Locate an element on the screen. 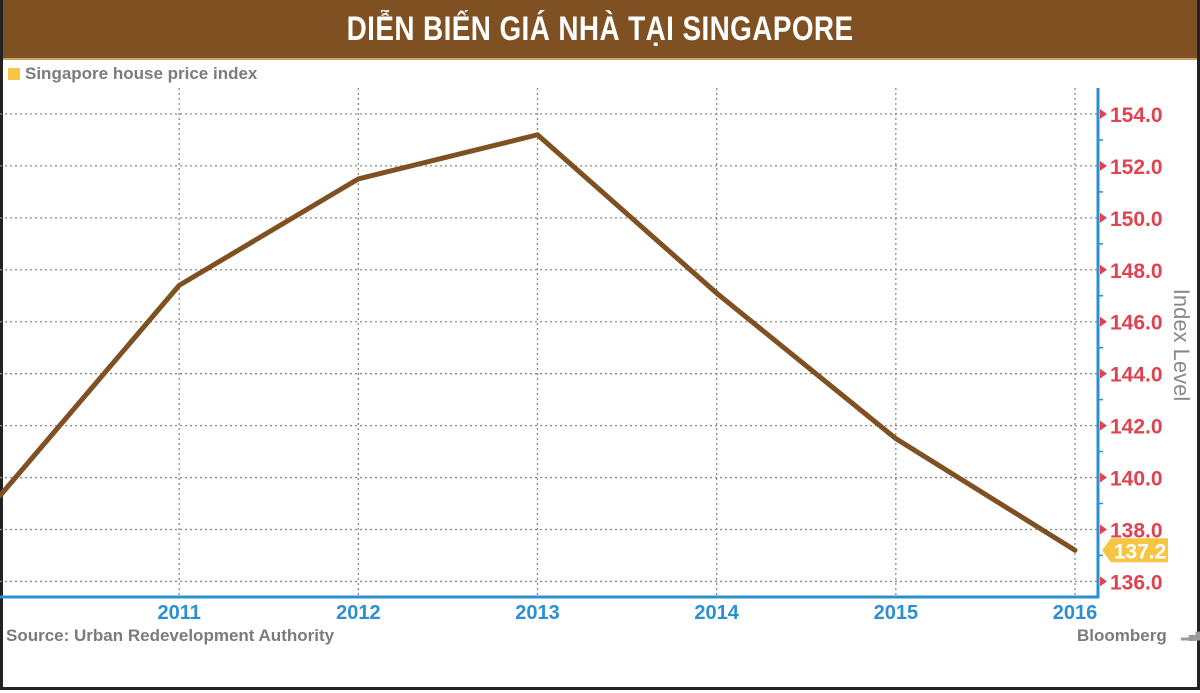 This screenshot has height=693, width=1200. y-tick-label: 142.0 is located at coordinates (1136, 427).